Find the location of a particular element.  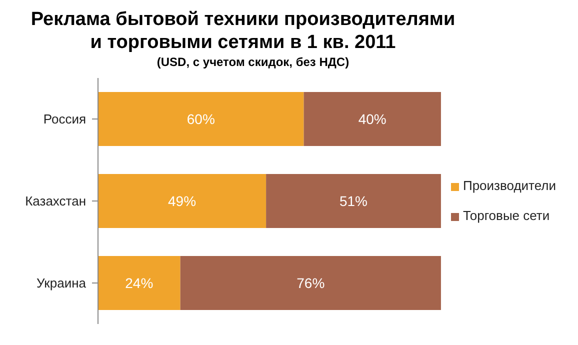

data-label: 49% is located at coordinates (182, 200).